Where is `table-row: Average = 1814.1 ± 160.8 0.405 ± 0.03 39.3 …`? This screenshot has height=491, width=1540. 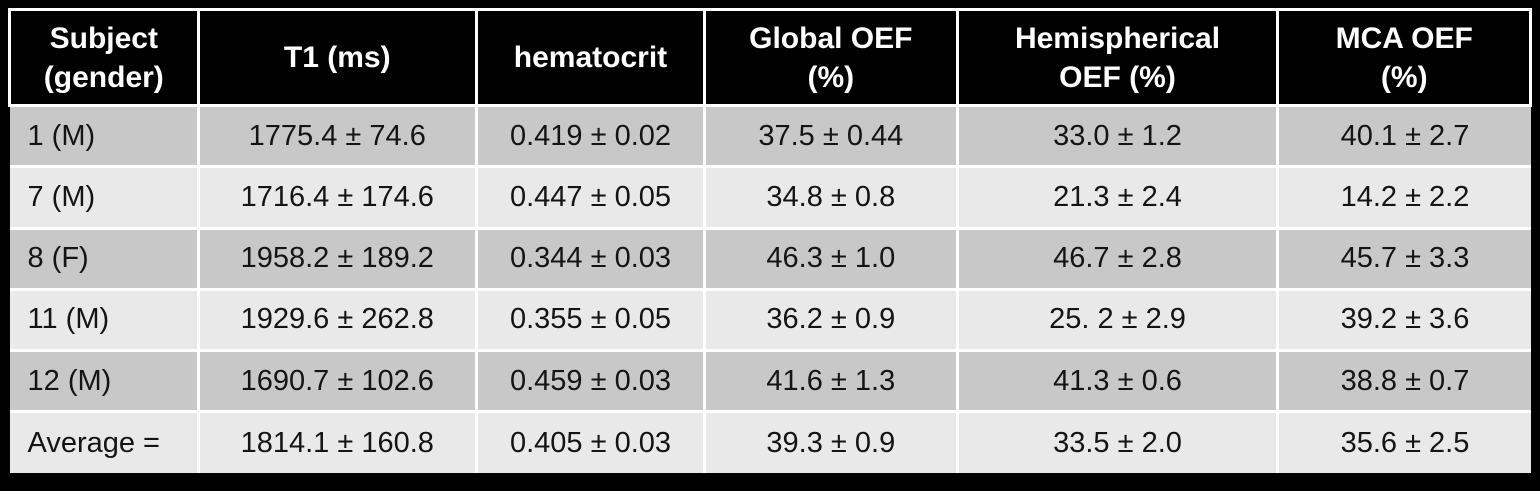 table-row: Average = 1814.1 ± 160.8 0.405 ± 0.03 39.3 … is located at coordinates (770, 441).